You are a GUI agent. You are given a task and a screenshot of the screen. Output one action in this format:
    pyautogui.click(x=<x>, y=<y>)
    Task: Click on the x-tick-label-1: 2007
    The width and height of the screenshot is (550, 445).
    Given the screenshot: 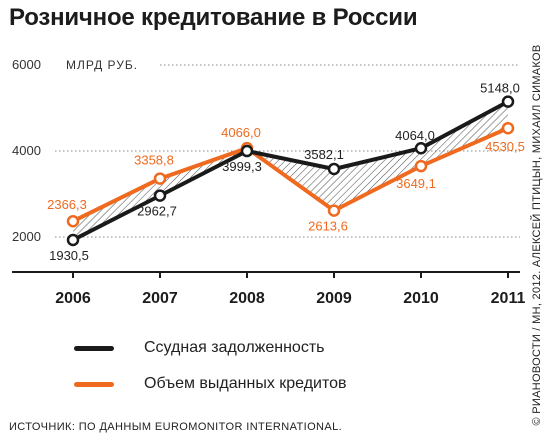 What is the action you would take?
    pyautogui.click(x=160, y=298)
    